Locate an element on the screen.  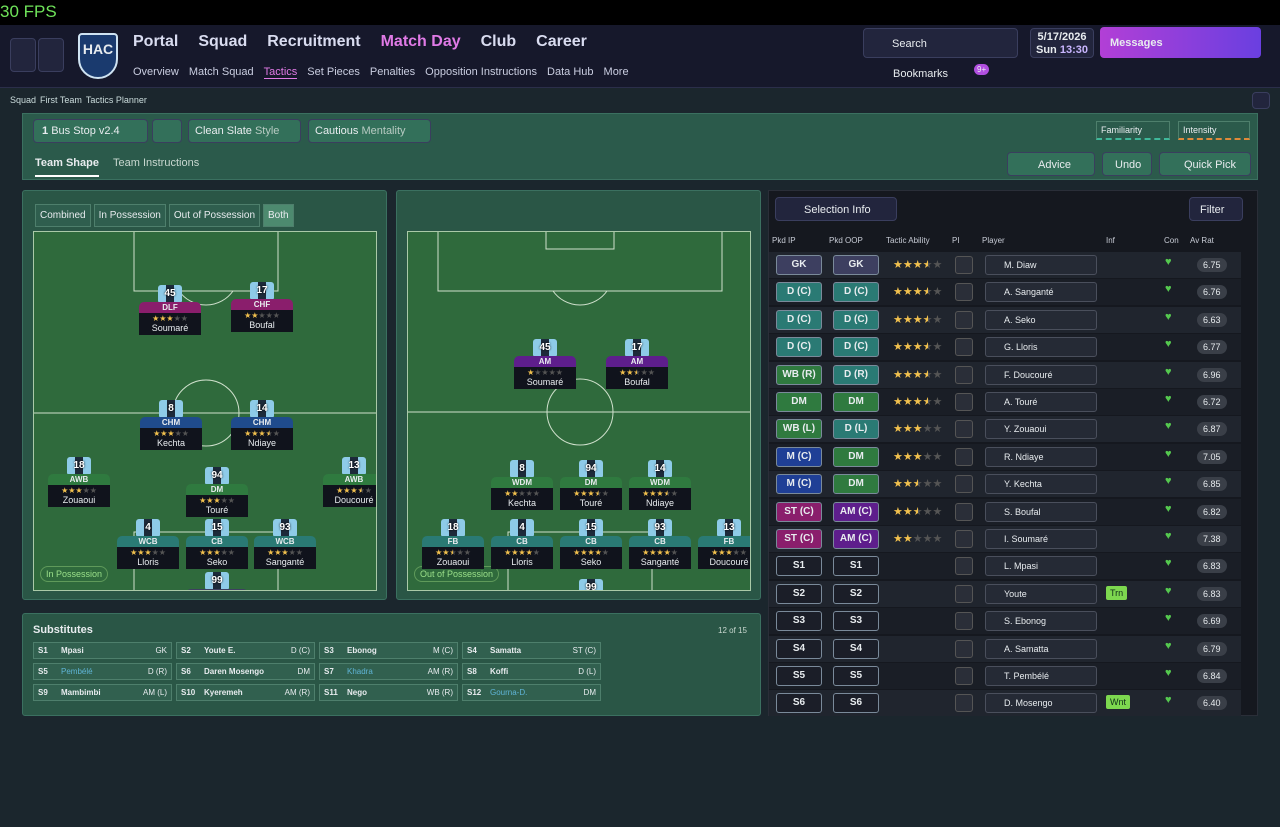
sub-nav-item: Penalties is located at coordinates (392, 72).